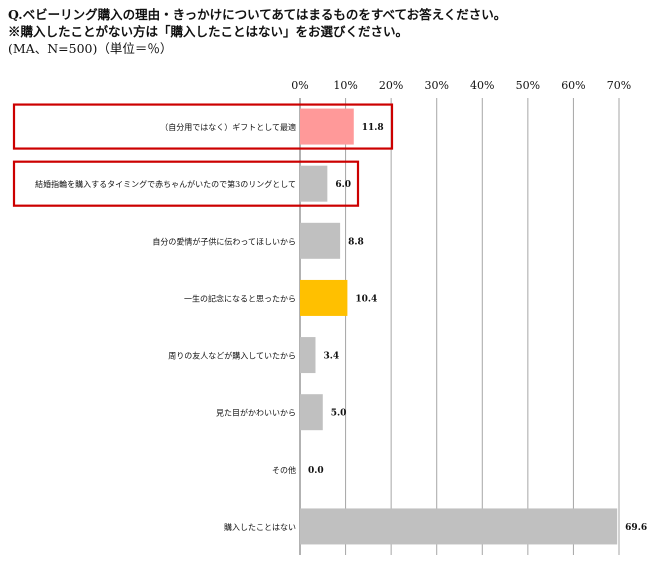 The width and height of the screenshot is (650, 562). I want to click on value-label: 69.6, so click(636, 528).